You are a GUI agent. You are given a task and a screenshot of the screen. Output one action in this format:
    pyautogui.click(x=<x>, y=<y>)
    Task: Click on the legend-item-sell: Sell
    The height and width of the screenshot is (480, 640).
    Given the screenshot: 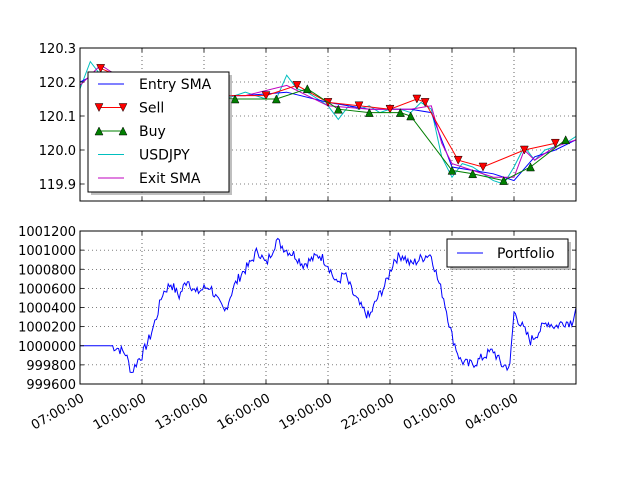 What is the action you would take?
    pyautogui.click(x=129, y=109)
    